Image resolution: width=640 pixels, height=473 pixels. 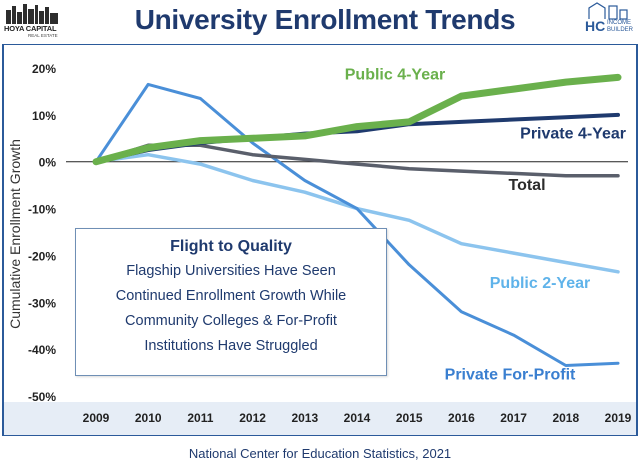 I want to click on y-tick-label: -20%, so click(x=42, y=256).